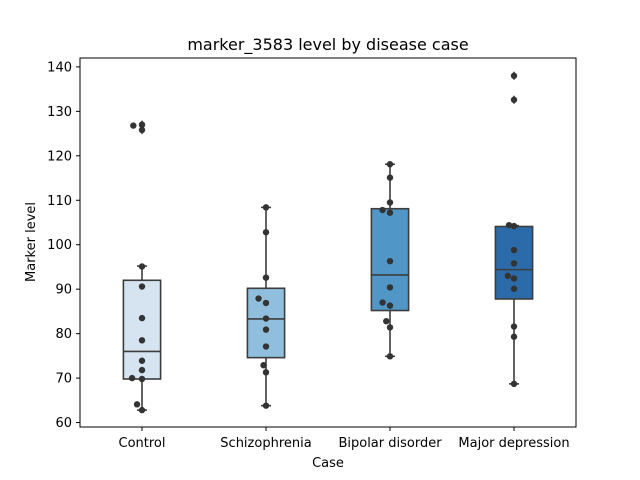 Image resolution: width=640 pixels, height=480 pixels. What do you see at coordinates (63, 379) in the screenshot?
I see `y-tick-label: 70` at bounding box center [63, 379].